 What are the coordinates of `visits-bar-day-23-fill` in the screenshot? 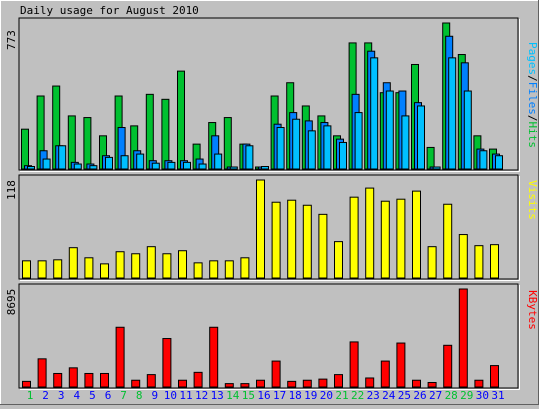 It's located at (370, 233).